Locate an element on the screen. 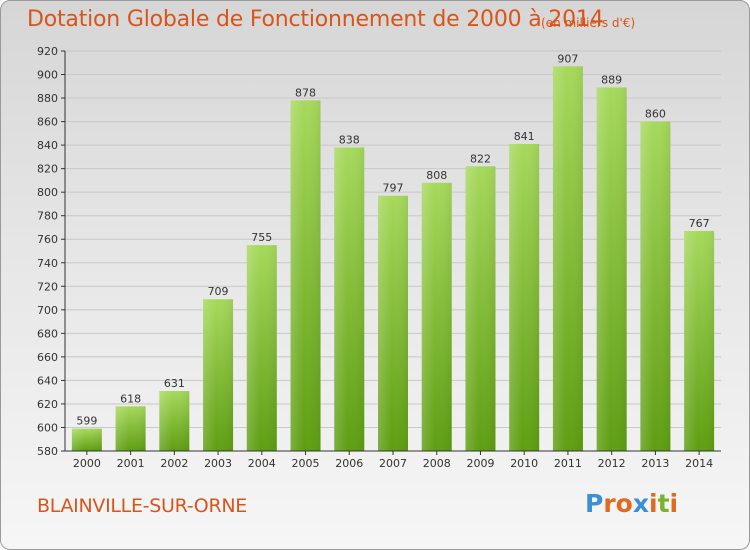  x-tick-label: 2004 is located at coordinates (262, 463).